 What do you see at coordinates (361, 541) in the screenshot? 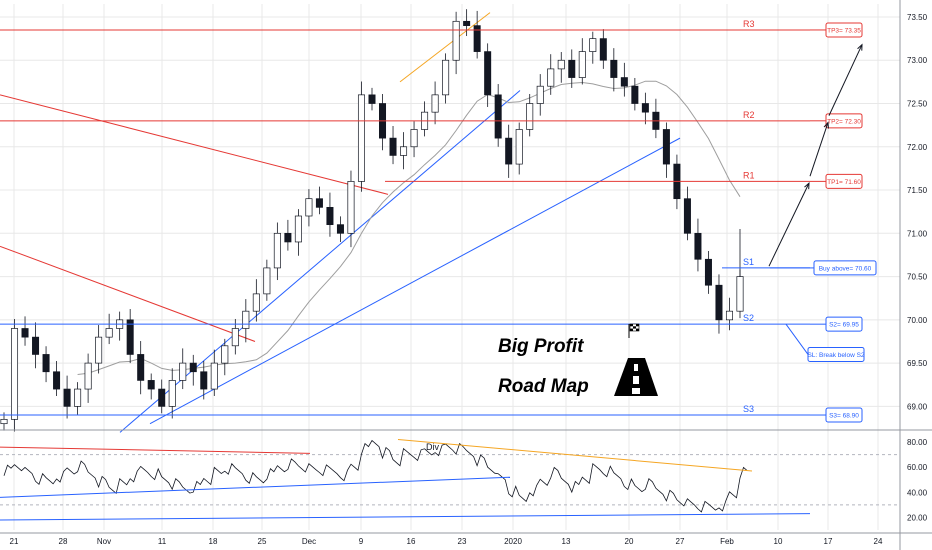
I see `date-tick-label: 9` at bounding box center [361, 541].